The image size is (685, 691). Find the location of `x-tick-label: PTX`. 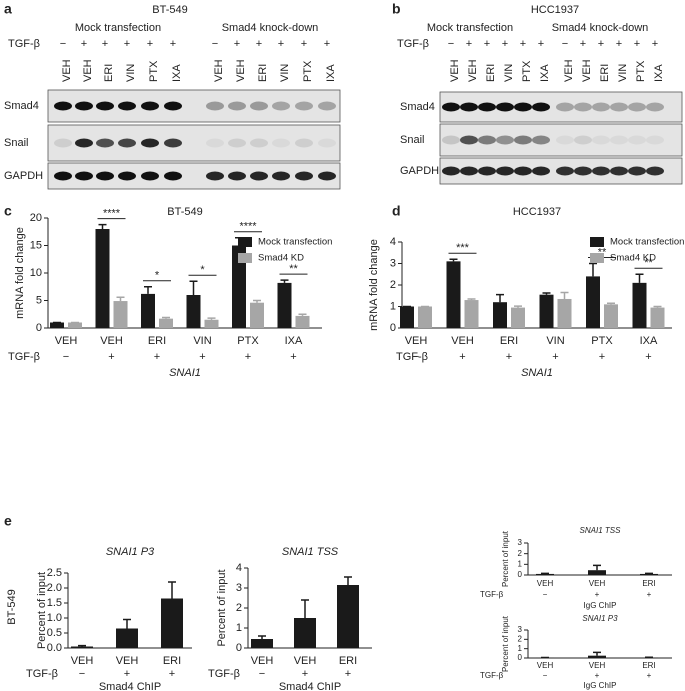

x-tick-label: PTX is located at coordinates (602, 341).